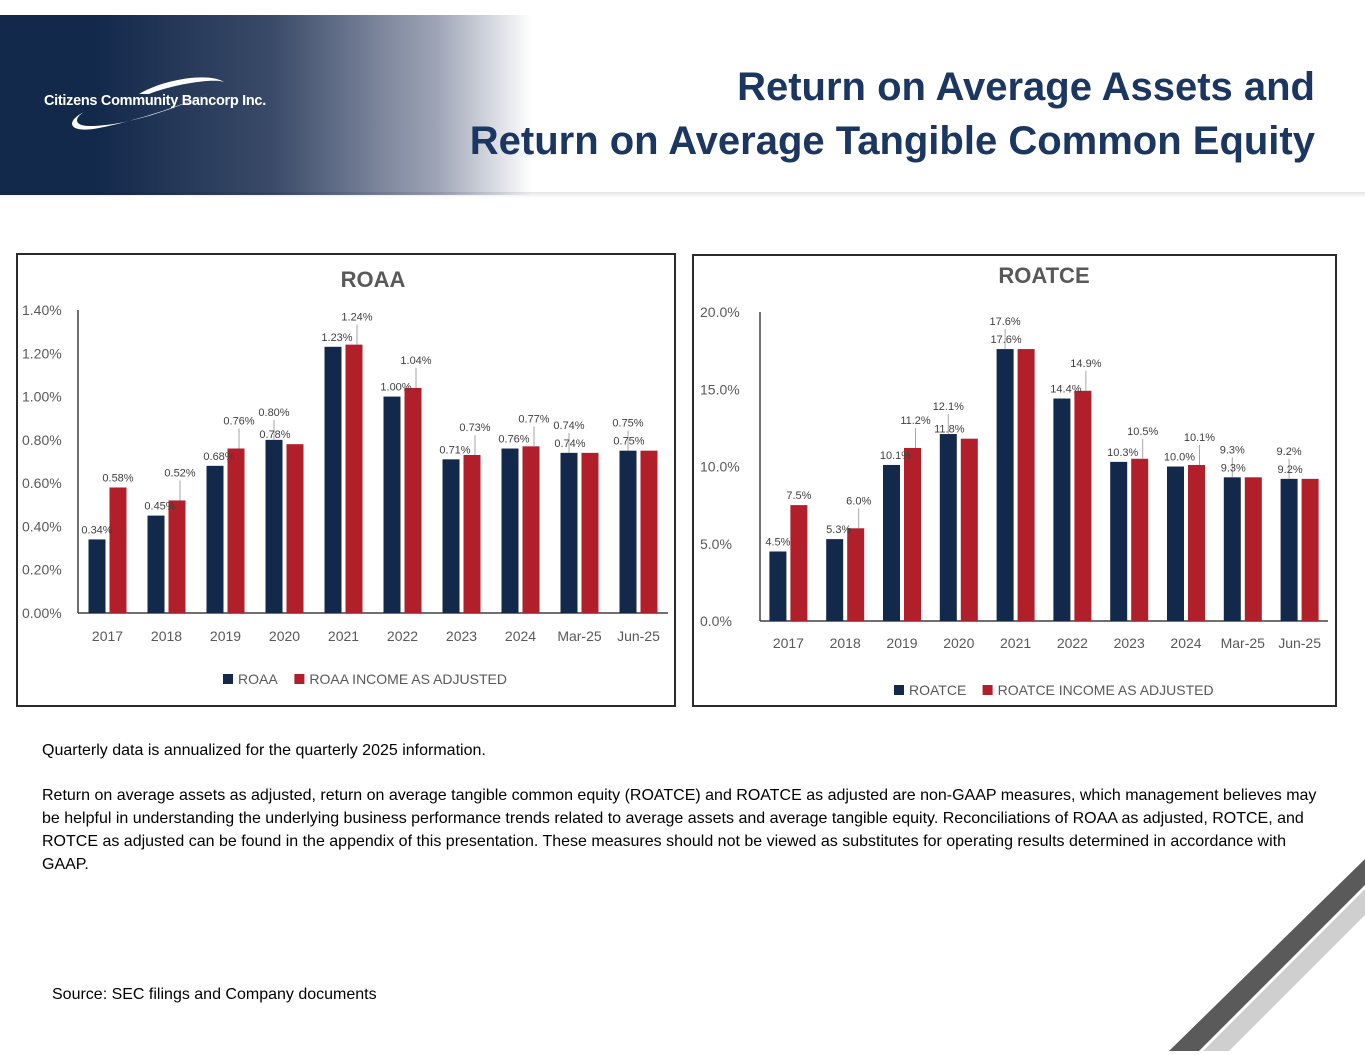 The height and width of the screenshot is (1055, 1365). Describe the element at coordinates (454, 450) in the screenshot. I see `roaa-data-label: 0.71%` at that location.